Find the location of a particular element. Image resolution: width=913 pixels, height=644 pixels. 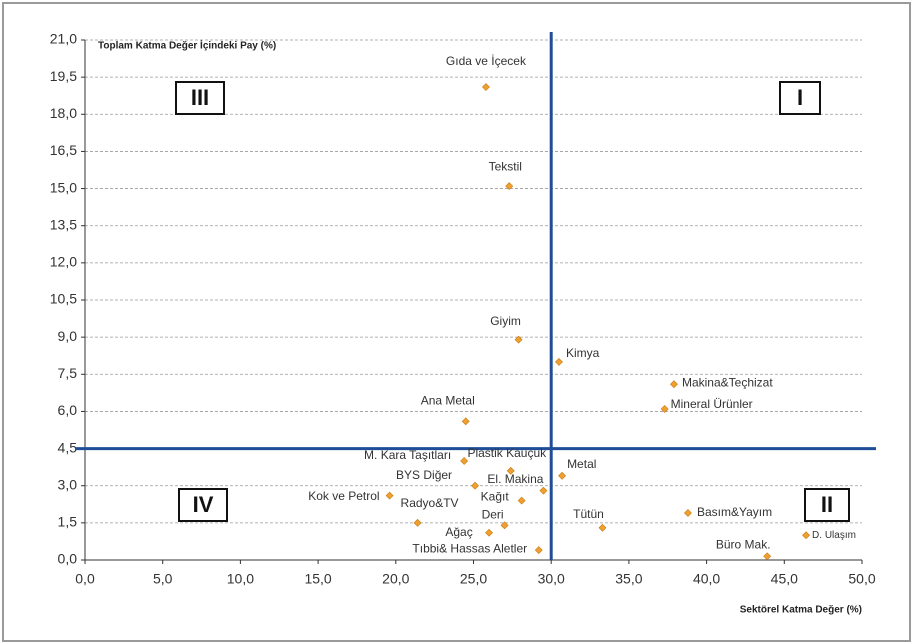

x-tick-label: 30,0 is located at coordinates (551, 579).